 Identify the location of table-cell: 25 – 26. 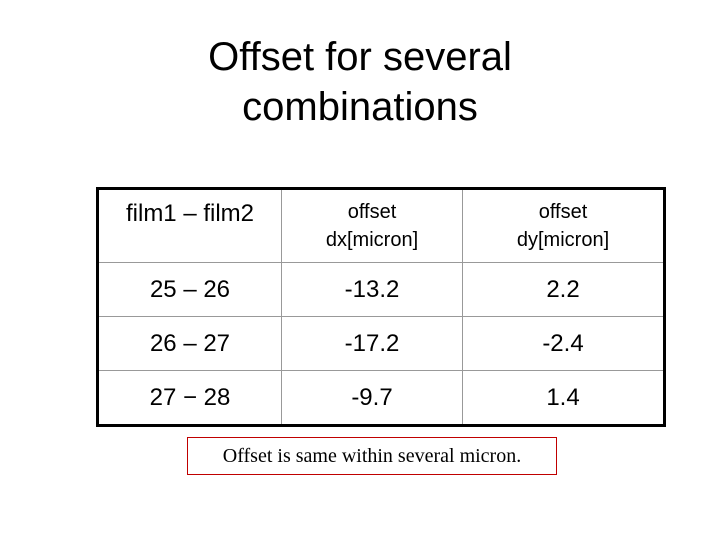
(189, 289).